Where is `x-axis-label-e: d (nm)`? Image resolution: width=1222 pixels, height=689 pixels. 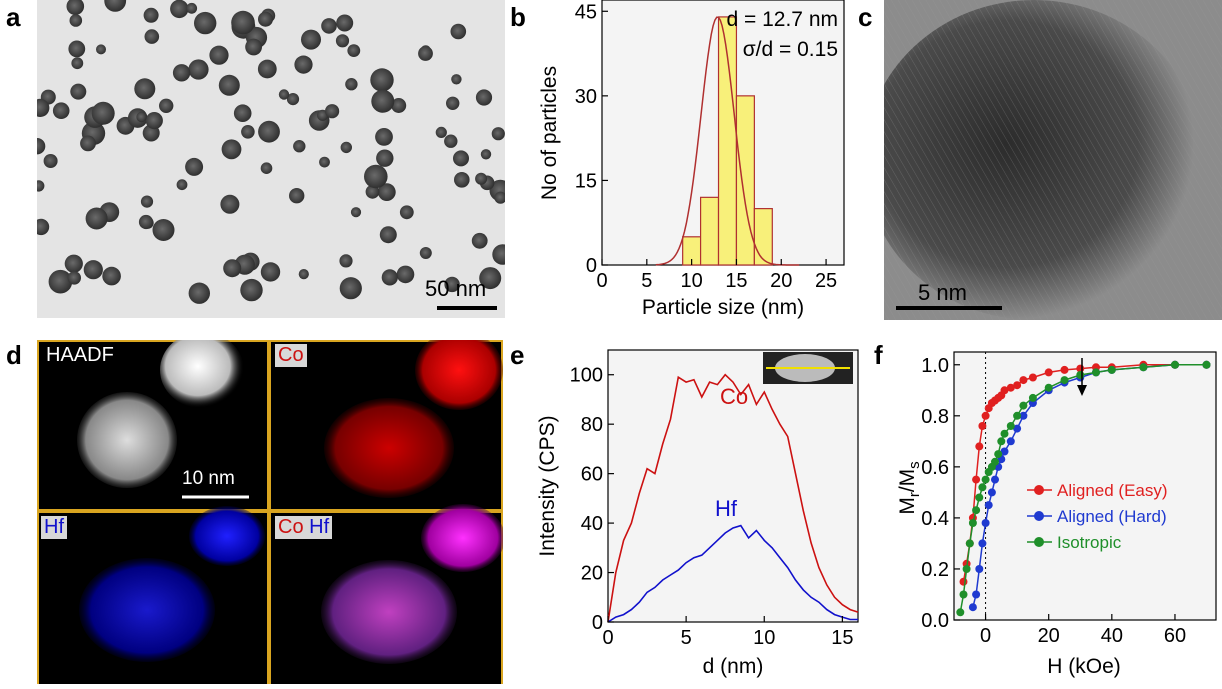
x-axis-label-e: d (nm) is located at coordinates (733, 666).